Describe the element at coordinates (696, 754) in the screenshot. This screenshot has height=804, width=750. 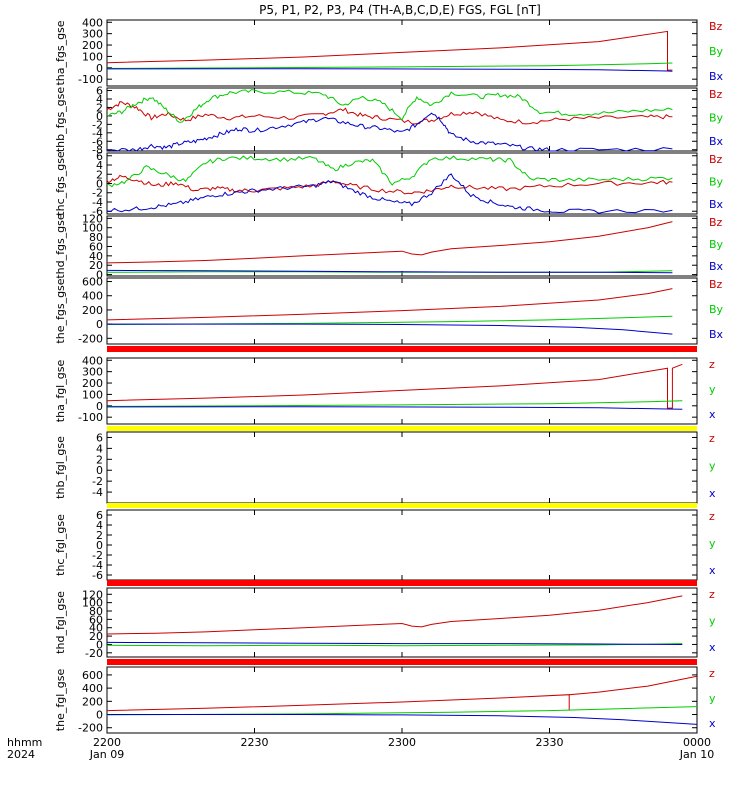
I see `xtick-sublabel: Jan 10` at that location.